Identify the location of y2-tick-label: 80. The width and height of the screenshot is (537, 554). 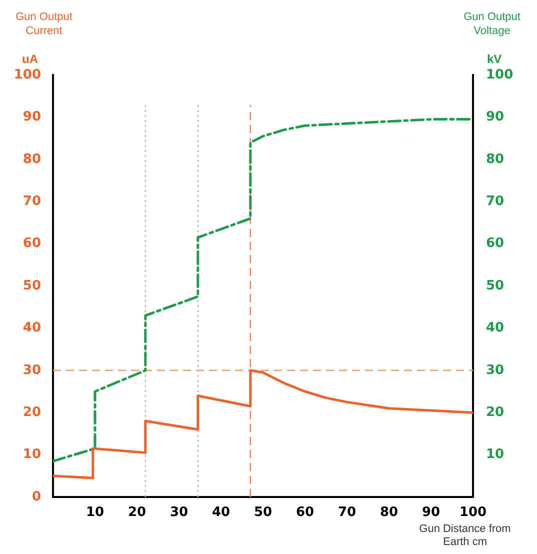
(495, 159).